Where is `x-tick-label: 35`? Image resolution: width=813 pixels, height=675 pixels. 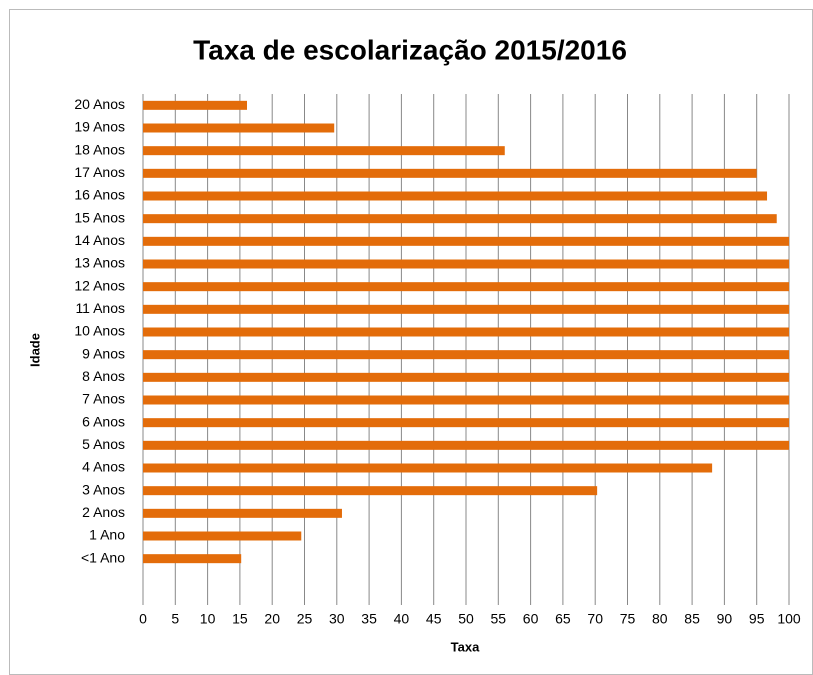 x-tick-label: 35 is located at coordinates (369, 619).